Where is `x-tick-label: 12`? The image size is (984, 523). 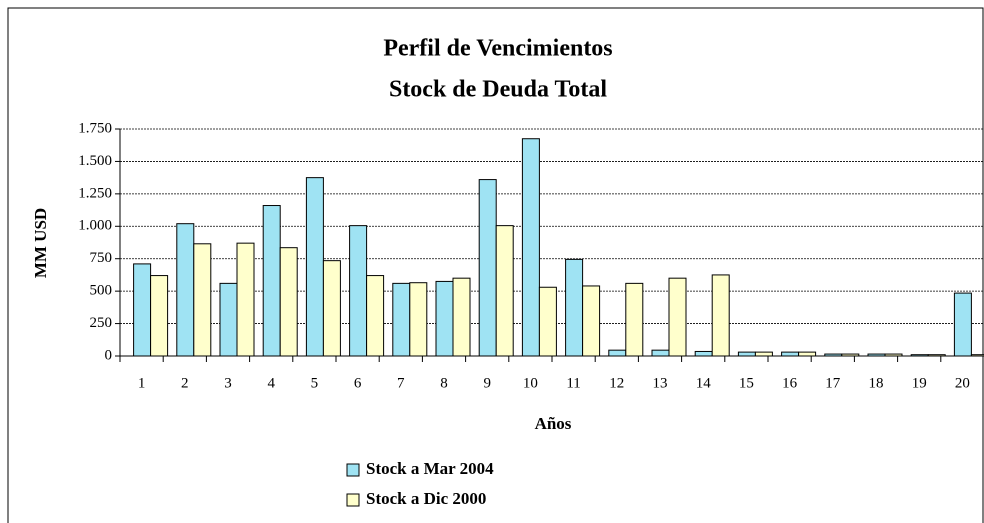
x-tick-label: 12 is located at coordinates (616, 383).